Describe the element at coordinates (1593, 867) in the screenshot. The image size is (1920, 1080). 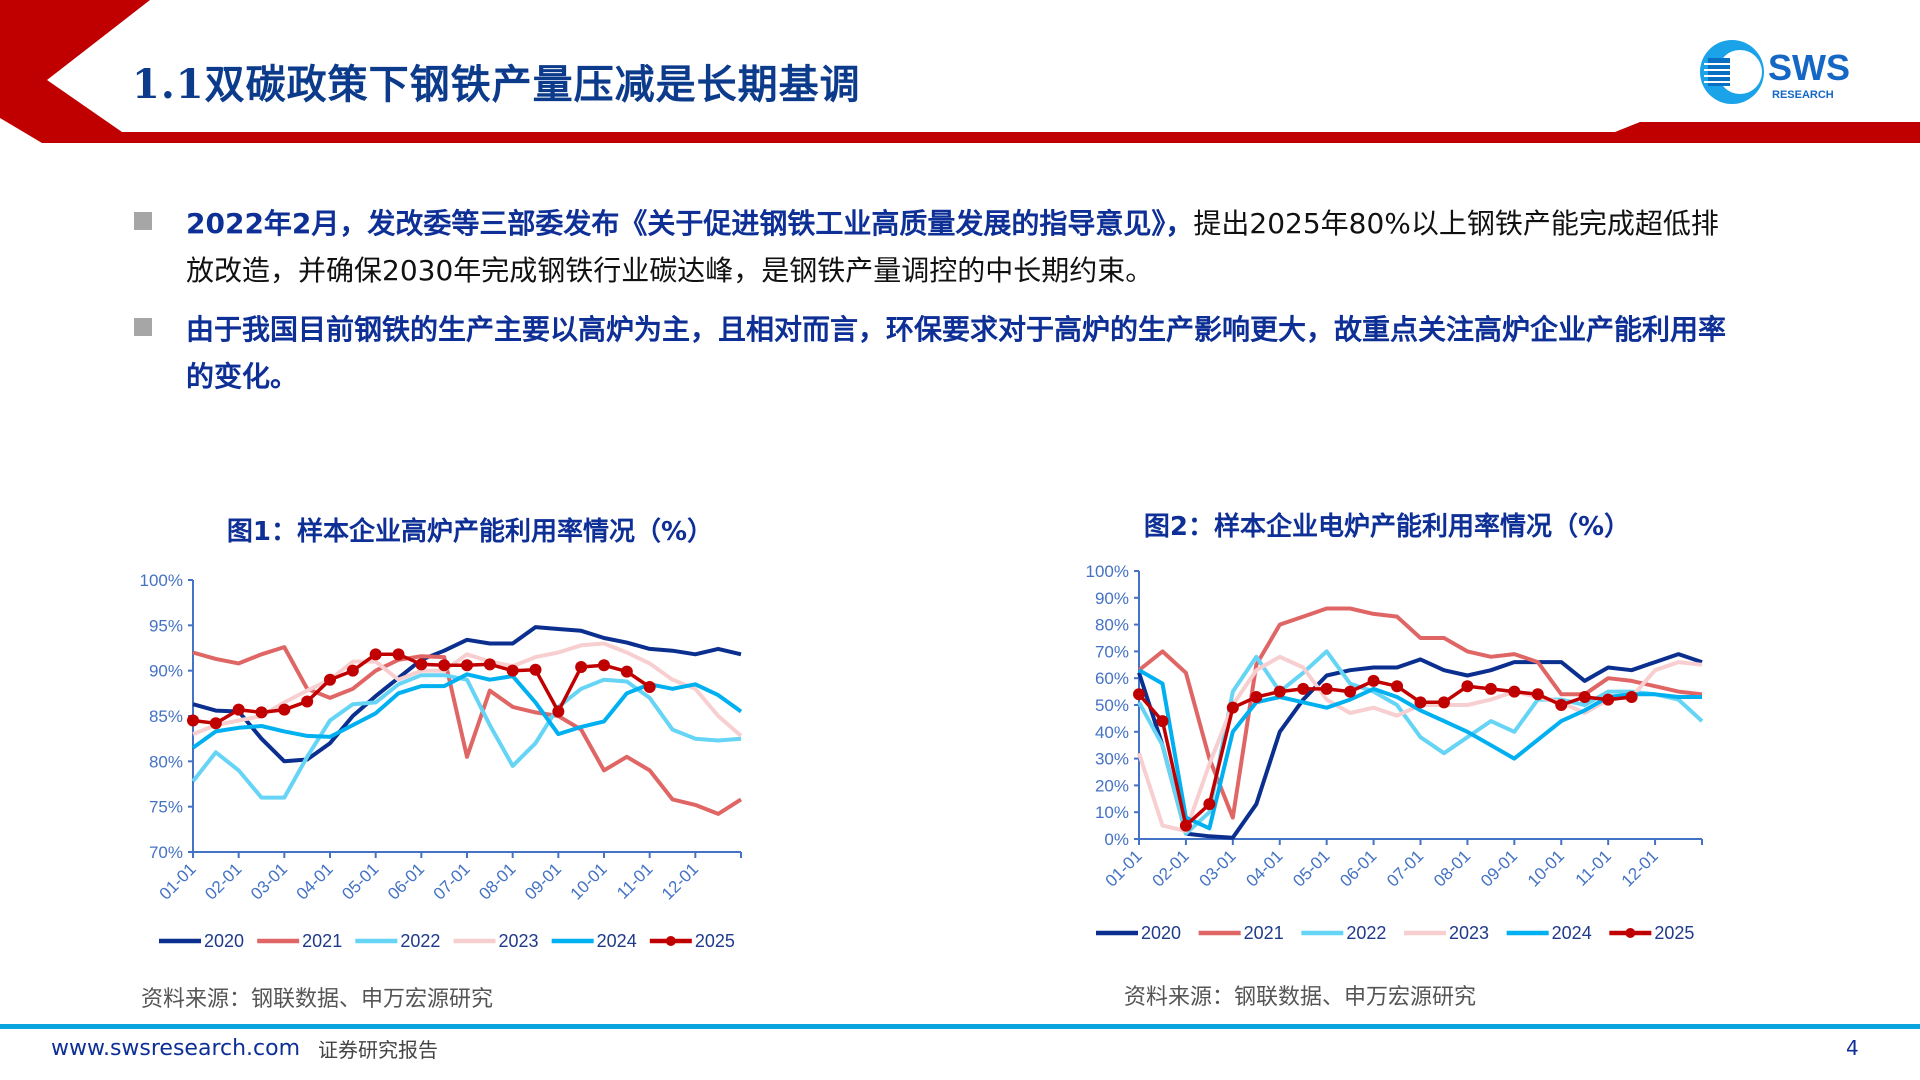
I see `x-tick-label: 11-01` at that location.